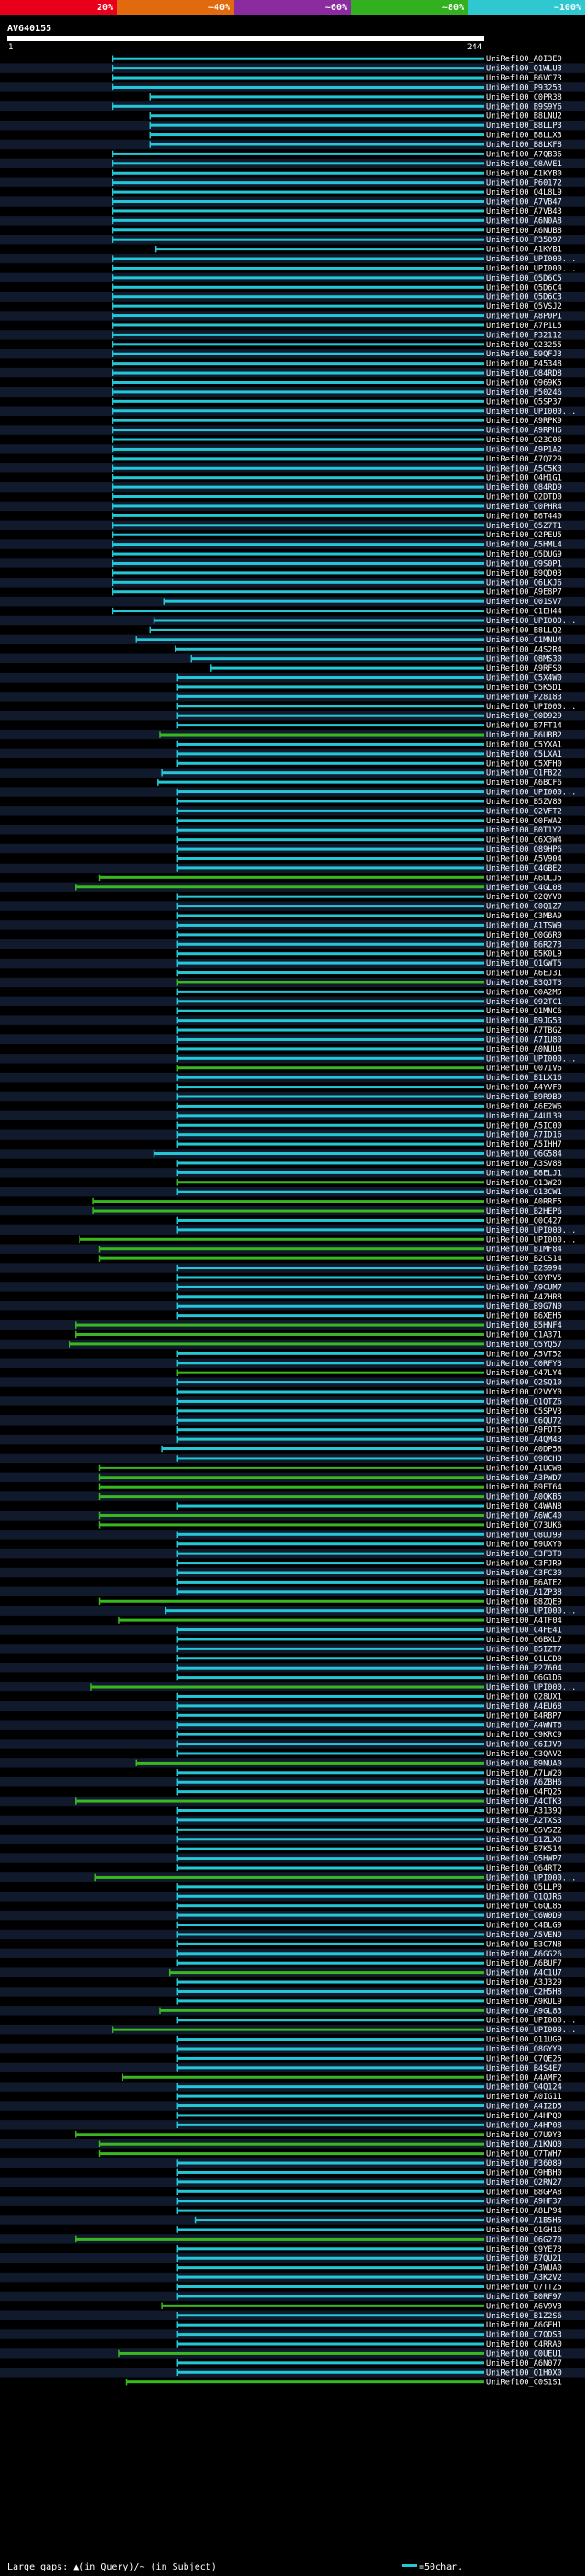 The height and width of the screenshot is (2576, 585). What do you see at coordinates (524, 250) in the screenshot?
I see `hit-label: UniRef100_A1KYB1` at bounding box center [524, 250].